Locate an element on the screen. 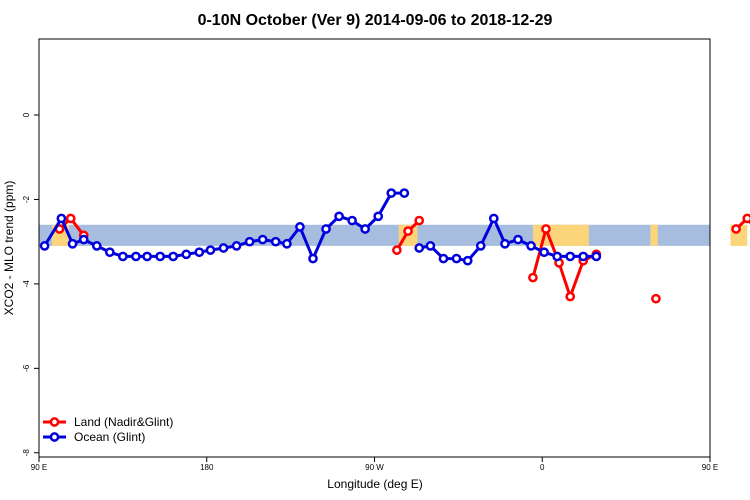 This screenshot has height=500, width=750. legend-label: Land (Nadir&Glint) is located at coordinates (123, 422).